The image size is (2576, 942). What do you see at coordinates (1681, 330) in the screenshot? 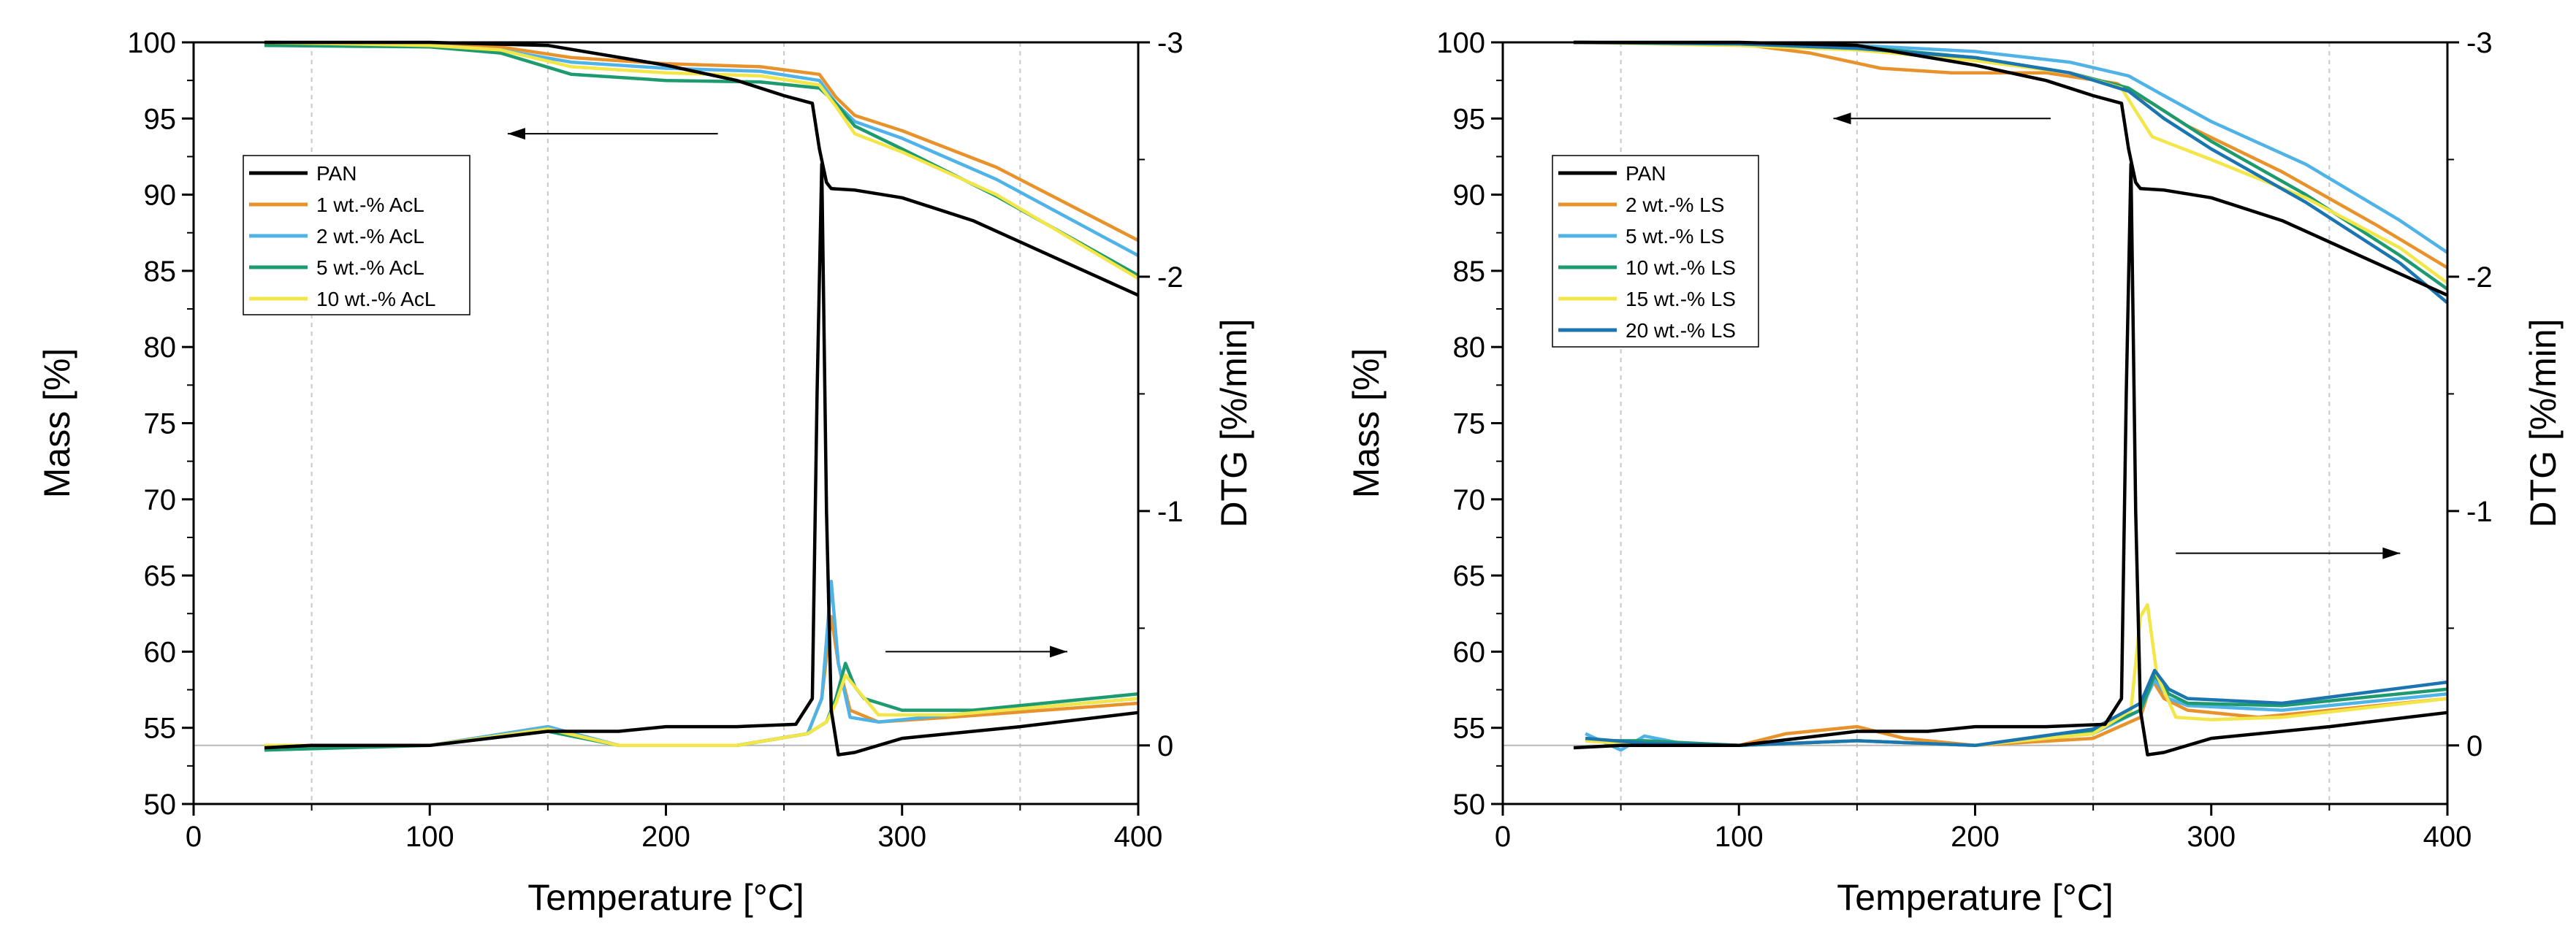
I see `legend-label: 20 wt.-% LS` at bounding box center [1681, 330].